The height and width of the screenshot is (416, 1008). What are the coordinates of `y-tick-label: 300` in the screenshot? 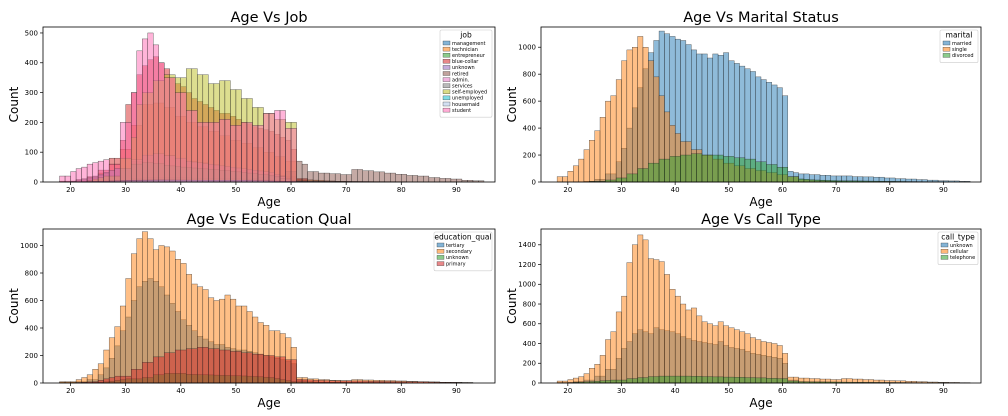 It's located at (31, 93).